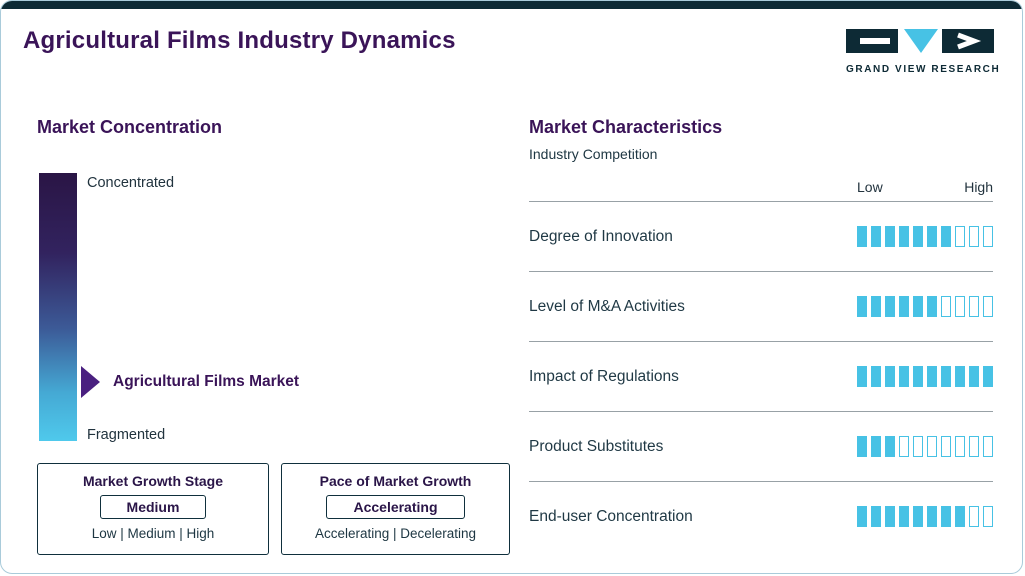 The width and height of the screenshot is (1025, 576). Describe the element at coordinates (153, 481) in the screenshot. I see `box-title: Market Growth Stage` at that location.